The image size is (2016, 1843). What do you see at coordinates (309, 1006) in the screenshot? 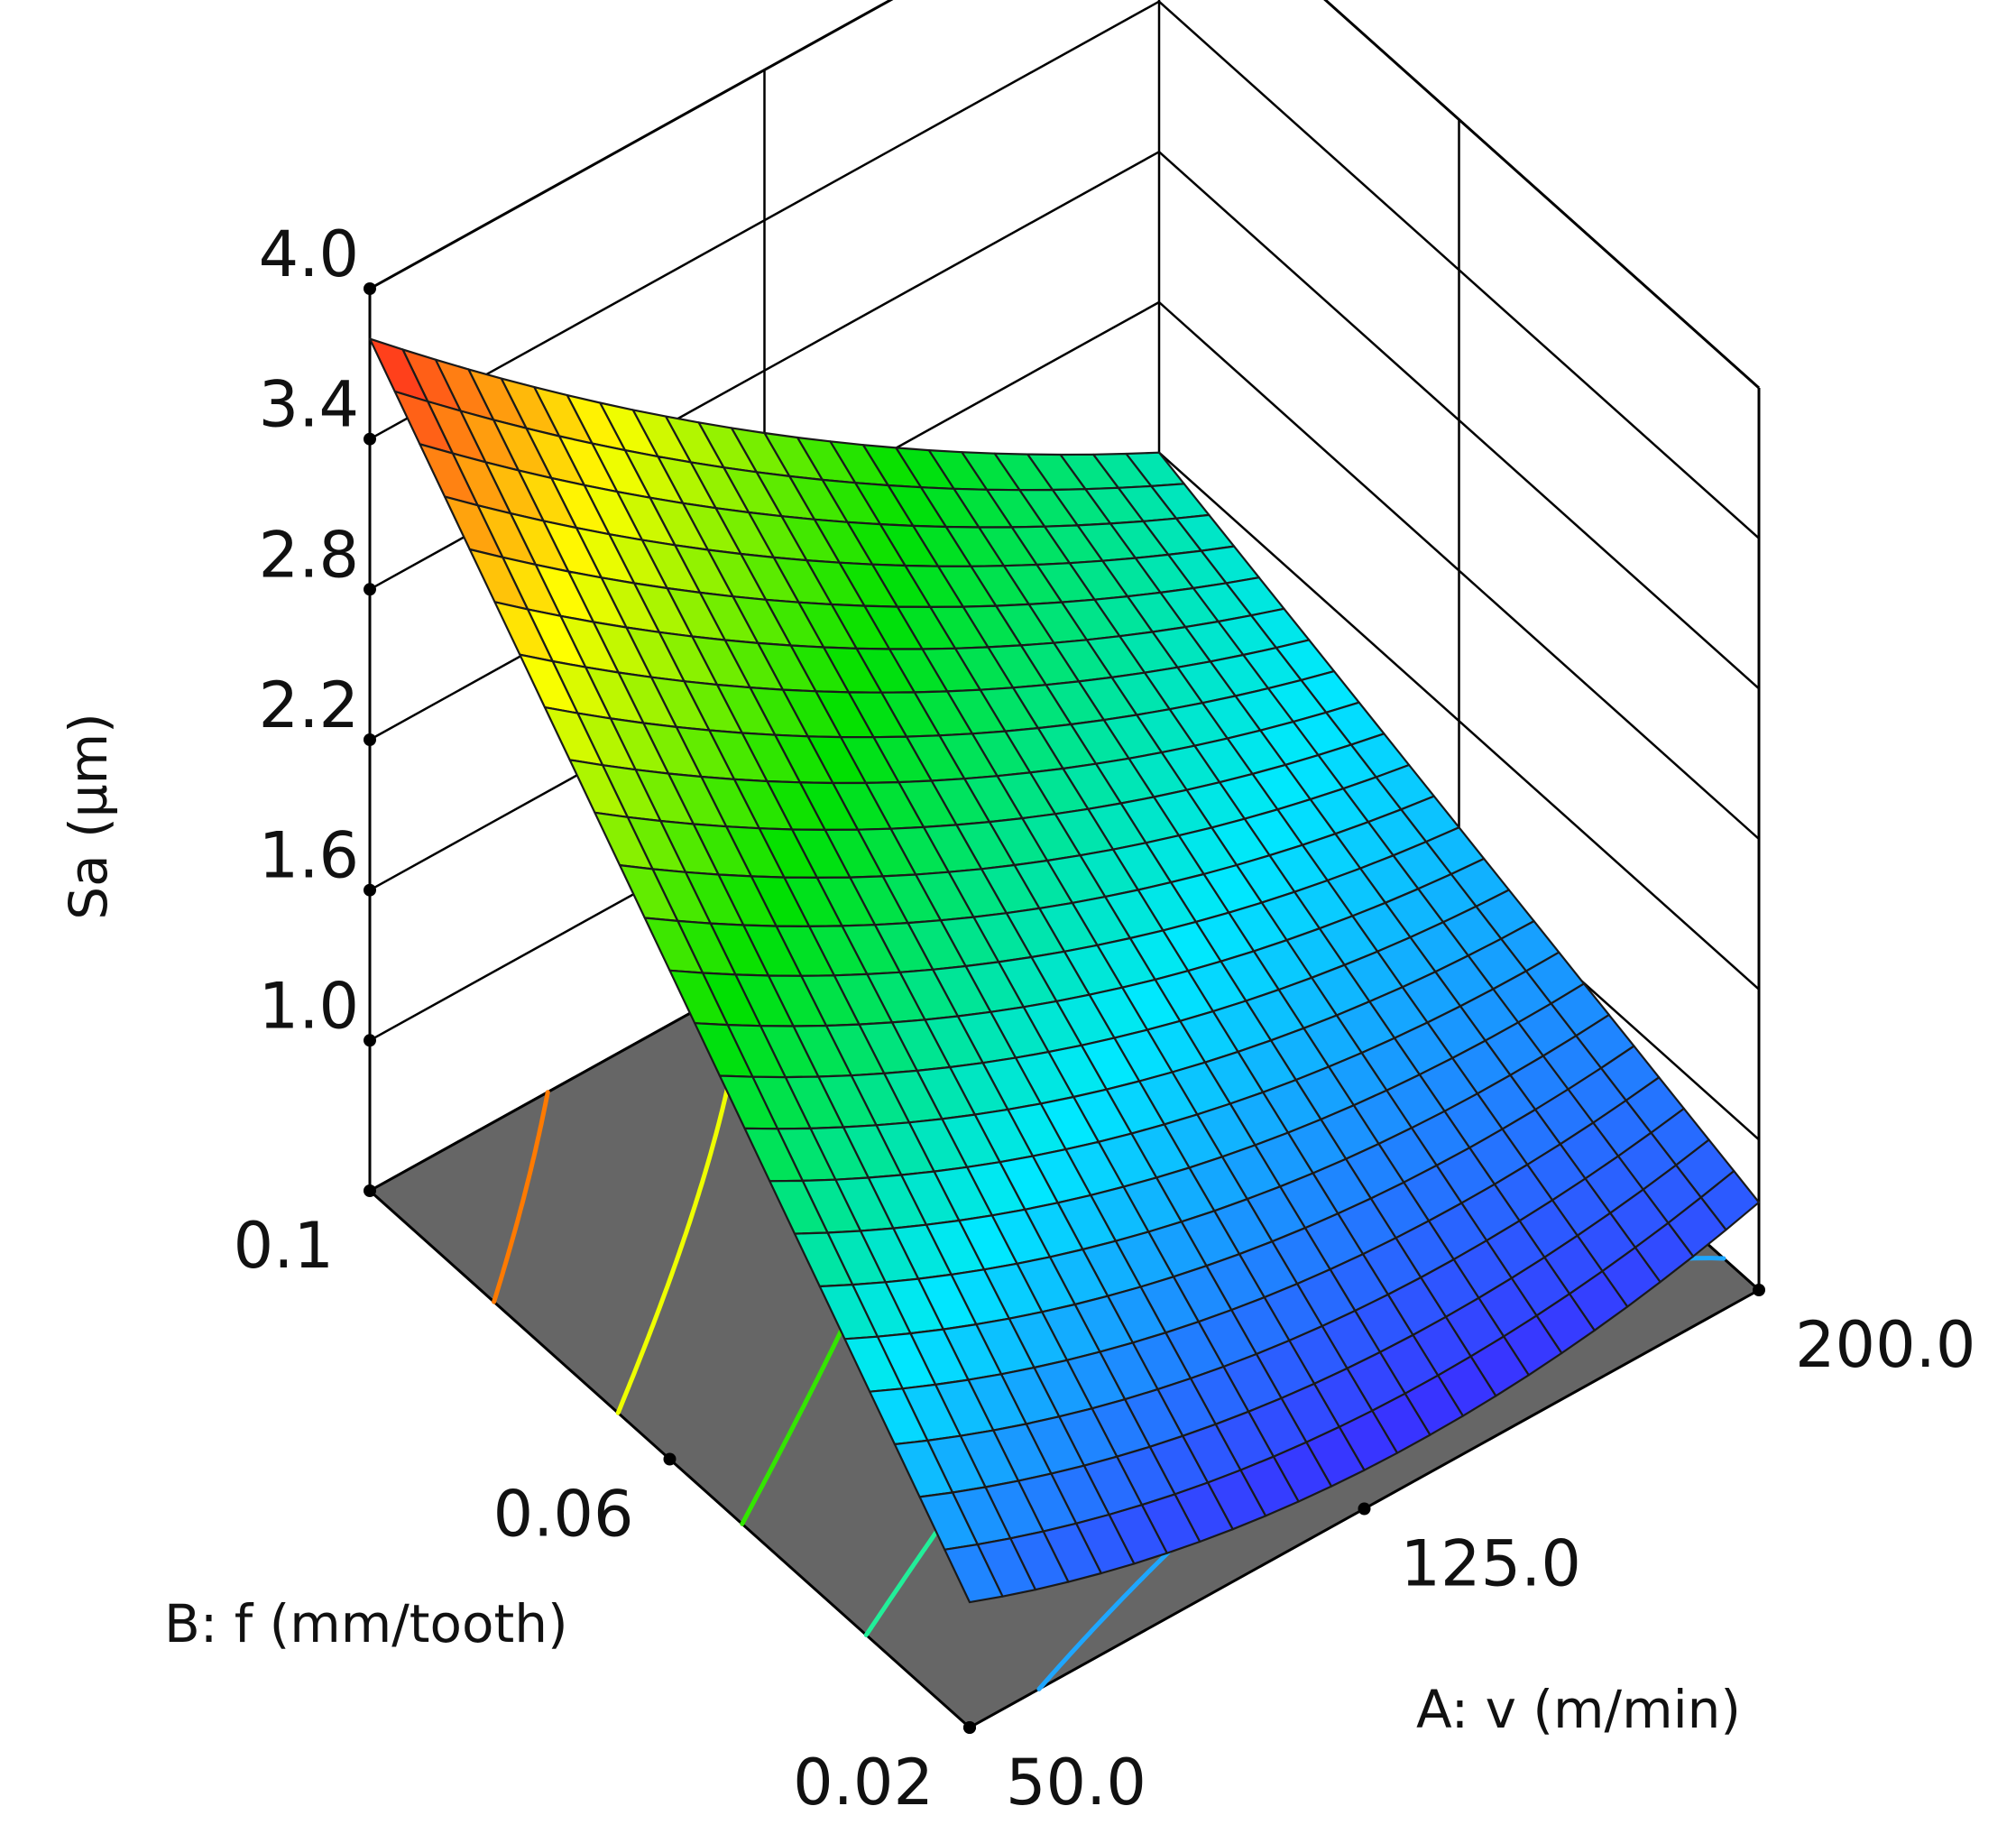
I see `z-tick-label: 1.0` at bounding box center [309, 1006].